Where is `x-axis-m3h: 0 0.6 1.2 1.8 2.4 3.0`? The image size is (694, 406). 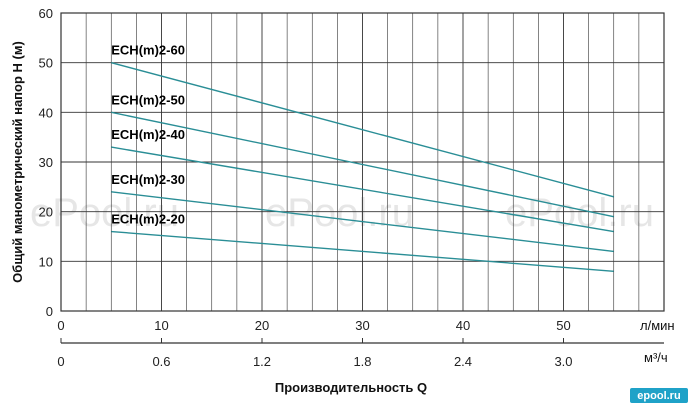 x-axis-m3h: 0 0.6 1.2 1.8 2.4 3.0 is located at coordinates (315, 353).